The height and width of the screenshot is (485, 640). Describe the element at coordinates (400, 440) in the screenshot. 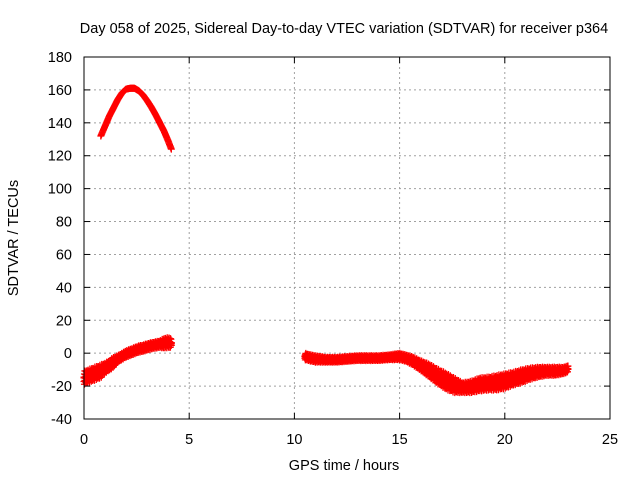

I see `x-tick-label: 15` at that location.